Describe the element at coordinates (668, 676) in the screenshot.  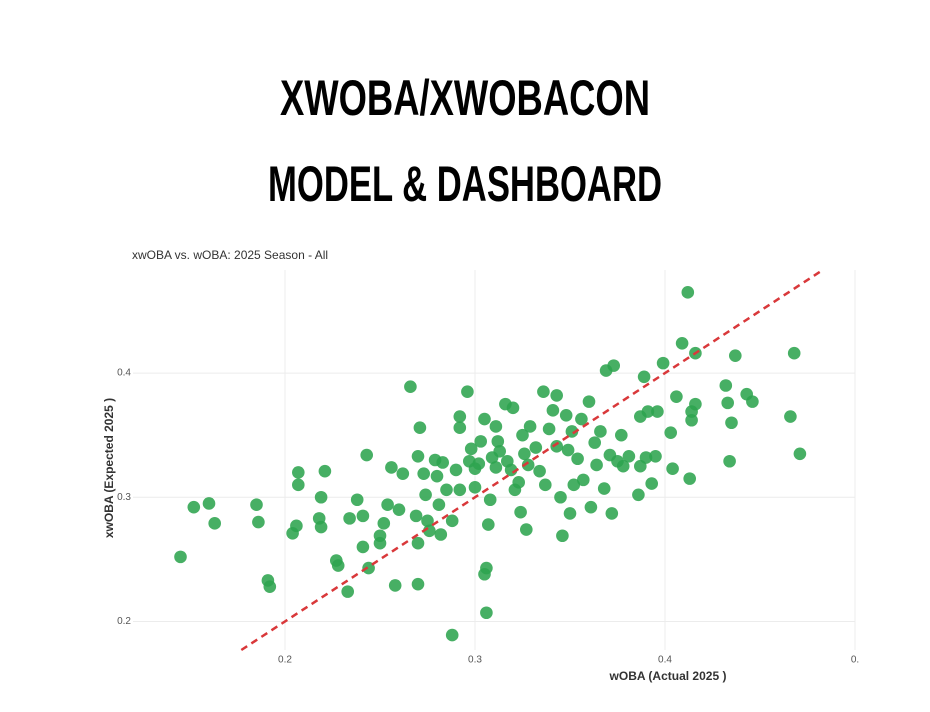
I see `x-axis-title: wOBA (Actual 2025 )` at that location.